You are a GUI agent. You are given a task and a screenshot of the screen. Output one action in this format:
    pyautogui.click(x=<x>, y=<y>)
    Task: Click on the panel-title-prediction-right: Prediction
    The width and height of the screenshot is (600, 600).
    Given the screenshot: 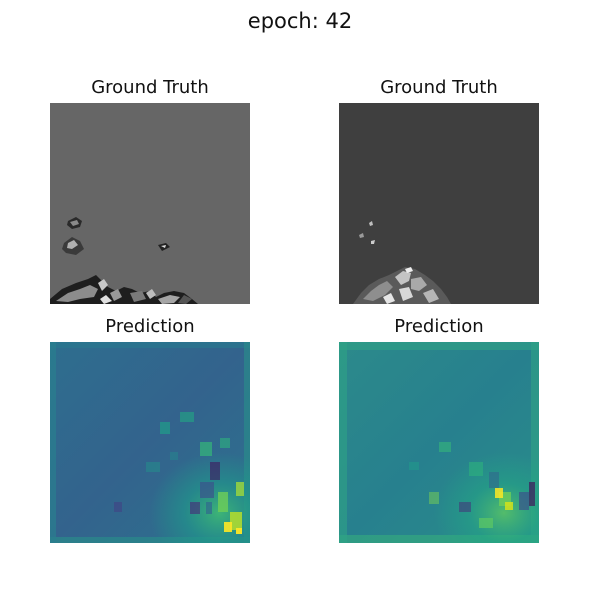 What is the action you would take?
    pyautogui.click(x=439, y=326)
    